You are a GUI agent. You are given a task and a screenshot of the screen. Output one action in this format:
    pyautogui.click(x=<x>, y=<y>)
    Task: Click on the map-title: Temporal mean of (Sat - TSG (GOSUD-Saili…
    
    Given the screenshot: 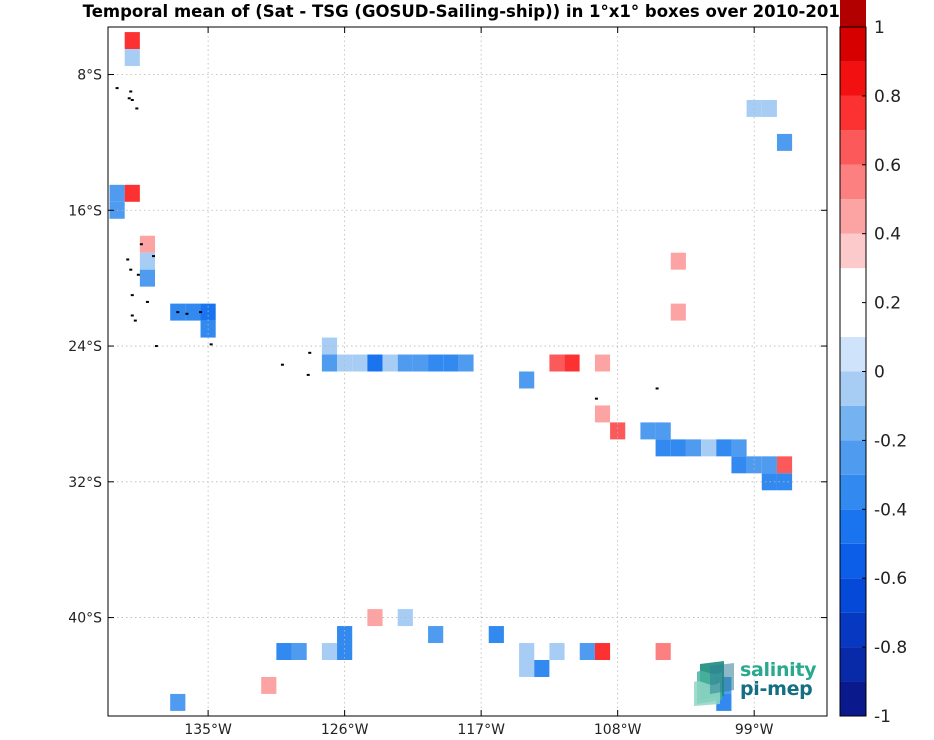 What is the action you would take?
    pyautogui.click(x=467, y=11)
    